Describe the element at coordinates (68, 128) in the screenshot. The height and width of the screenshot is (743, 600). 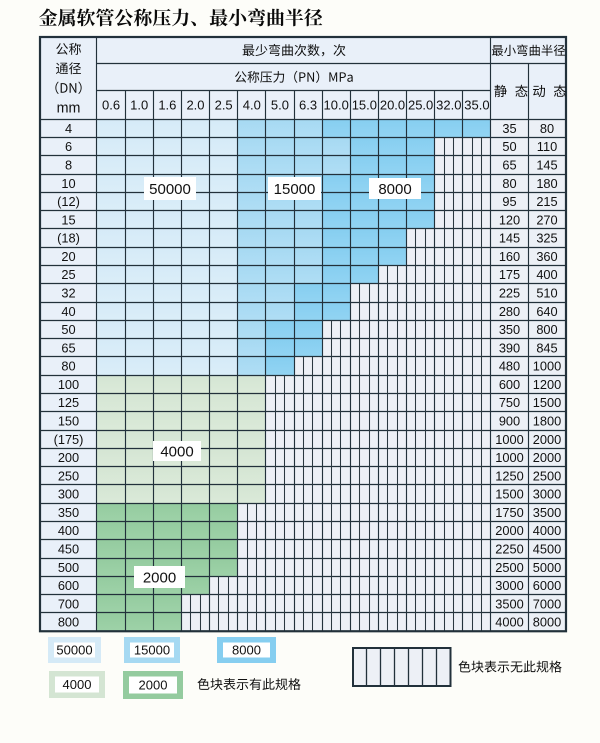
I see `svg-text: 4` at that location.